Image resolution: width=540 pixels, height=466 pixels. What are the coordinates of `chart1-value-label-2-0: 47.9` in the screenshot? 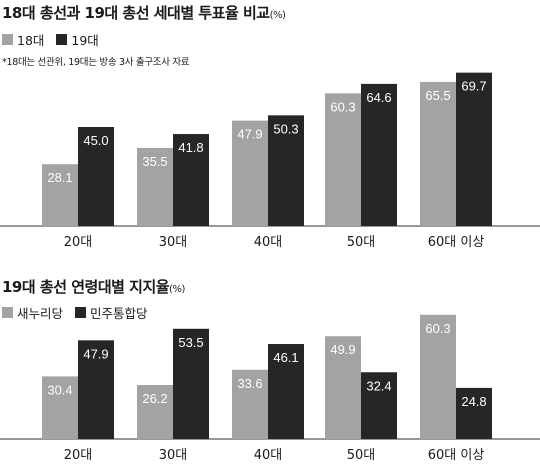 It's located at (249, 134).